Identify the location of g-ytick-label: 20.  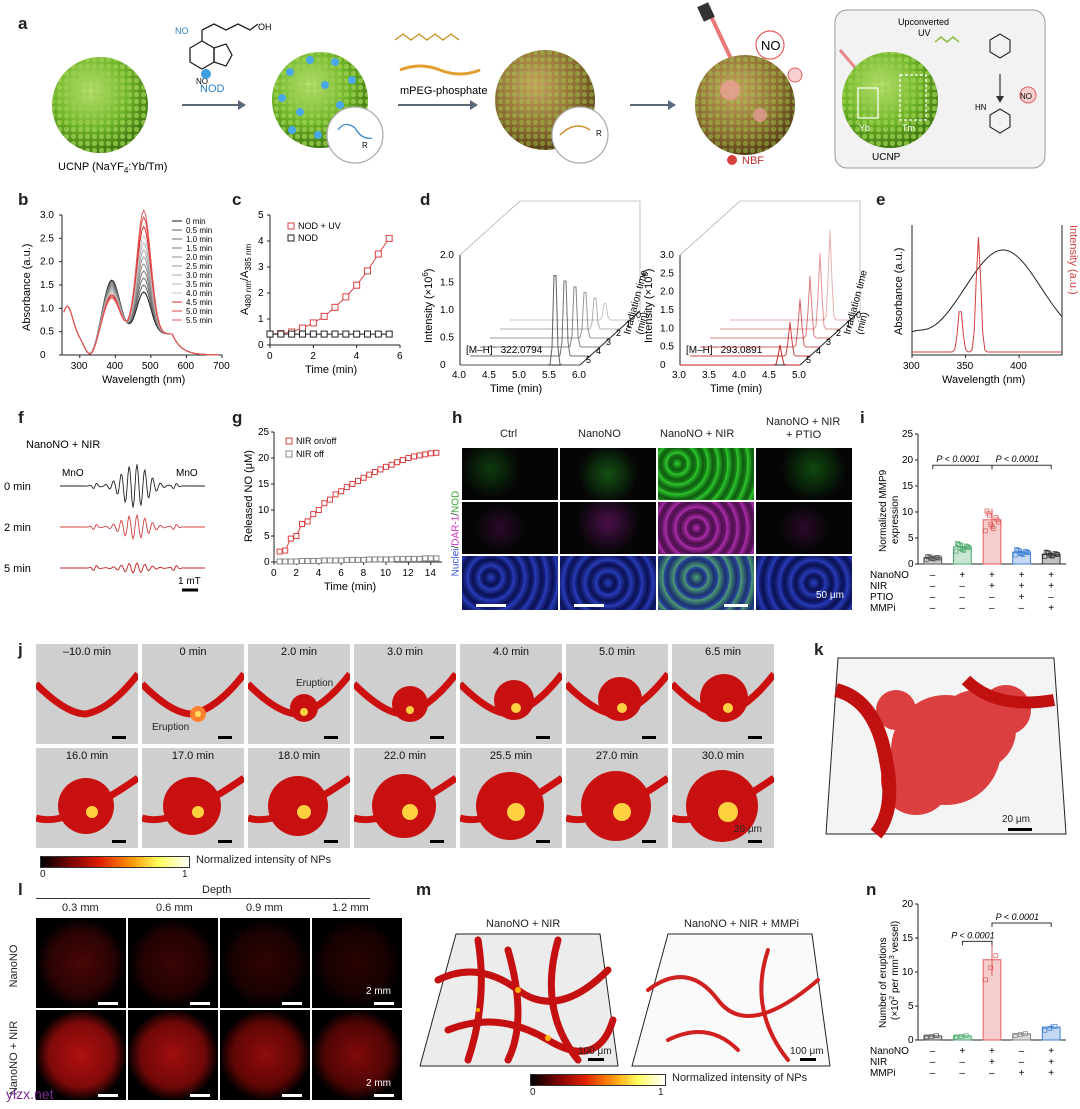
(264, 458).